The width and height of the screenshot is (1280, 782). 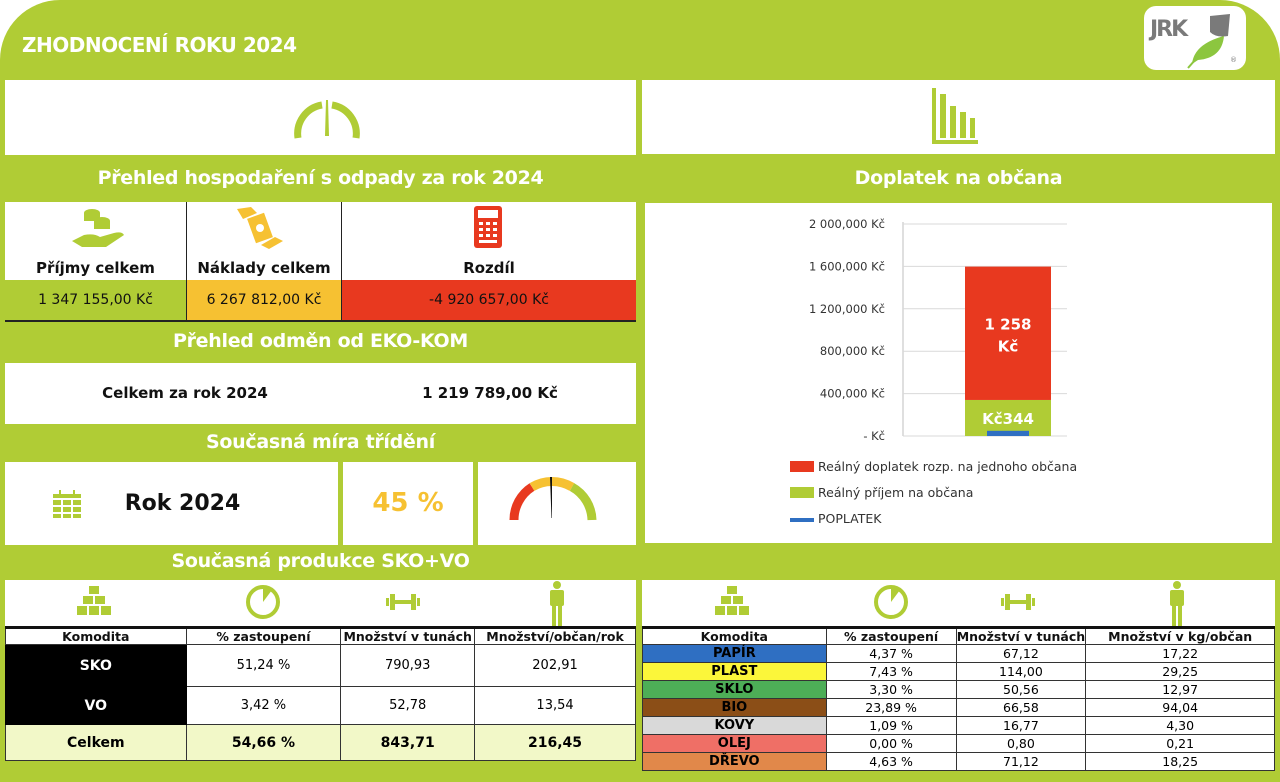 What do you see at coordinates (1008, 433) in the screenshot?
I see `bar-segment-poplatek` at bounding box center [1008, 433].